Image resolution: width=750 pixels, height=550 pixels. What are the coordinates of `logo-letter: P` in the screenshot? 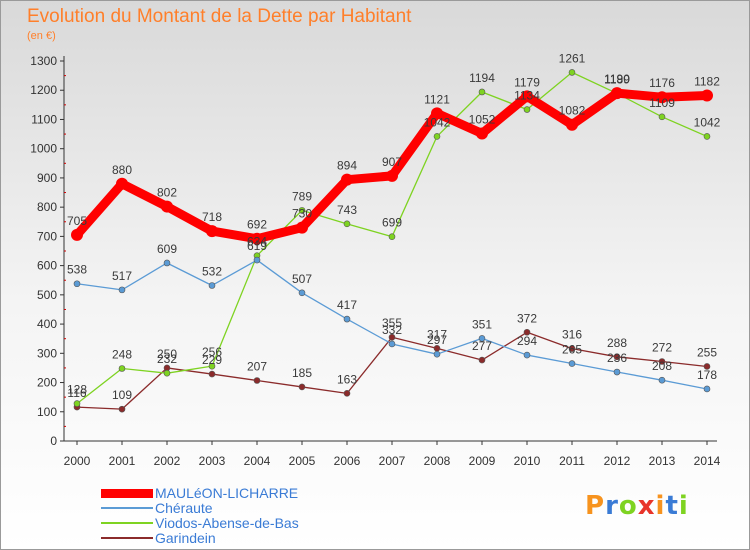 It's located at (595, 506).